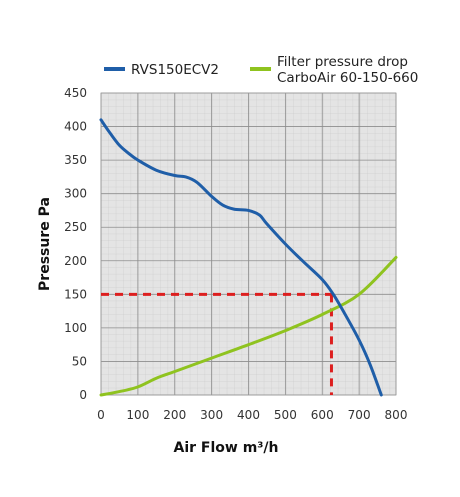 The height and width of the screenshot is (497, 460). Describe the element at coordinates (226, 448) in the screenshot. I see `x-axis-title: Air Flow m³/h` at that location.